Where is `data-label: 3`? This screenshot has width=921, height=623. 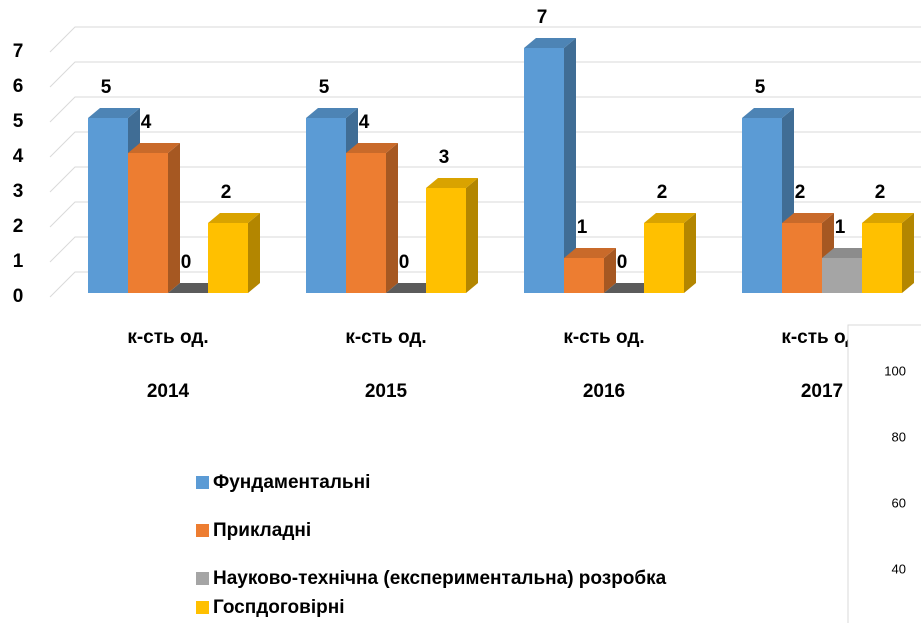
data-label: 3 is located at coordinates (444, 157).